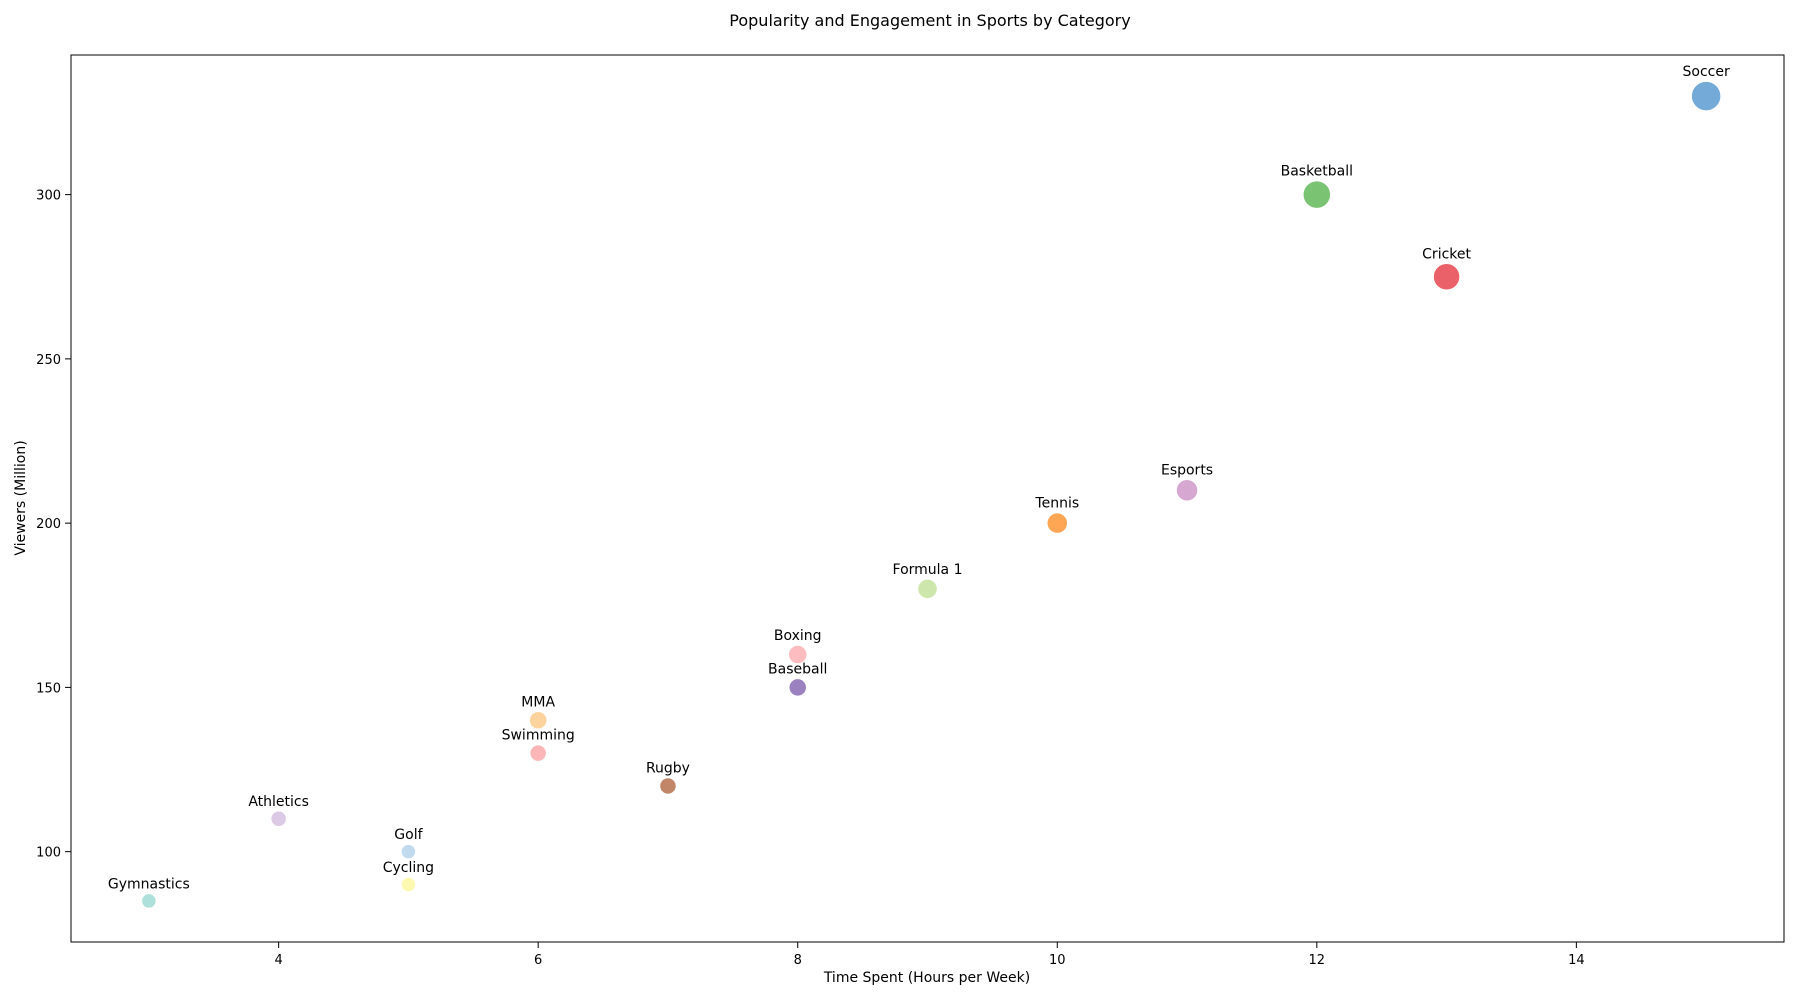 This screenshot has height=1000, width=1800. What do you see at coordinates (1057, 960) in the screenshot?
I see `x-tick-label: 10` at bounding box center [1057, 960].